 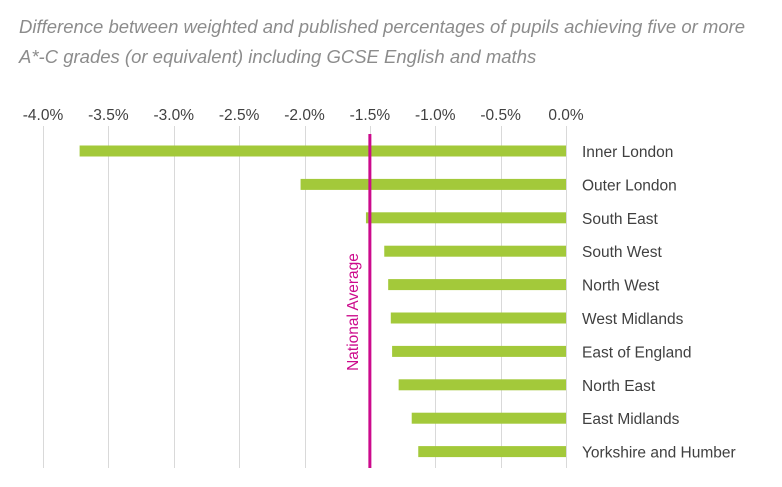 What do you see at coordinates (633, 319) in the screenshot?
I see `category-label: West Midlands` at bounding box center [633, 319].